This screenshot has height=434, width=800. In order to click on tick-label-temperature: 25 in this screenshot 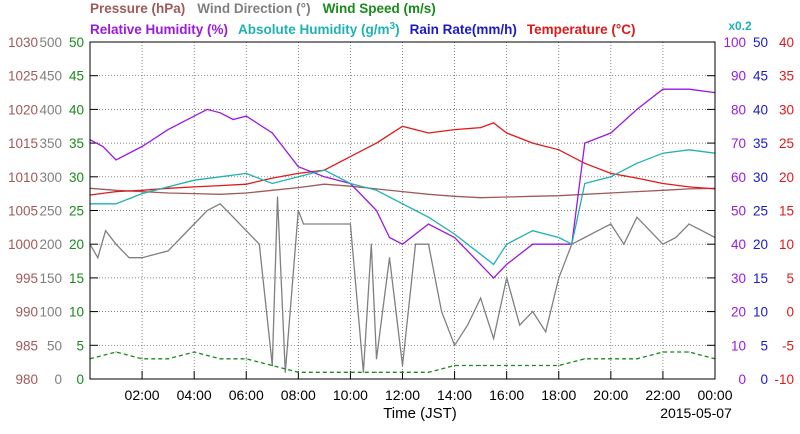, I will do `click(786, 143)`.